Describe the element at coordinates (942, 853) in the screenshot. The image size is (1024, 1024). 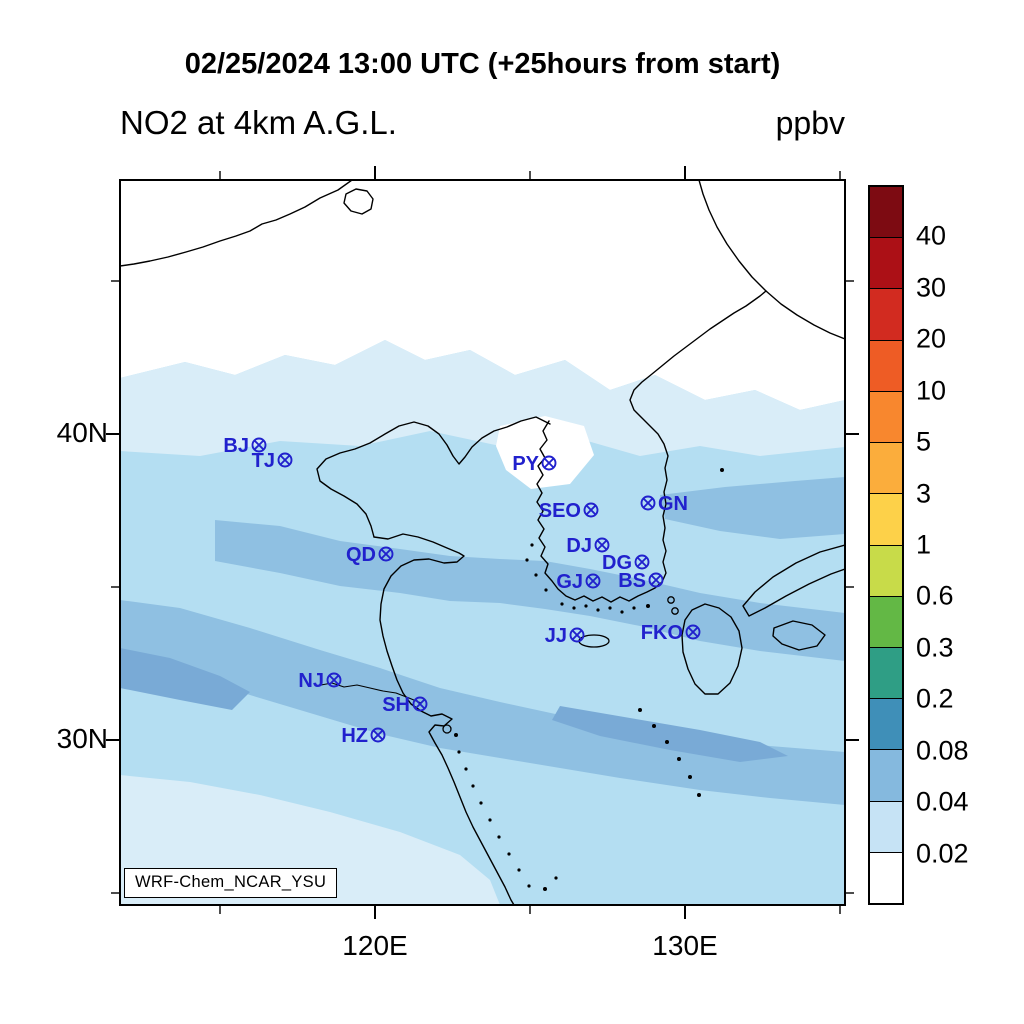
I see `colorbar-label: 0.02` at that location.